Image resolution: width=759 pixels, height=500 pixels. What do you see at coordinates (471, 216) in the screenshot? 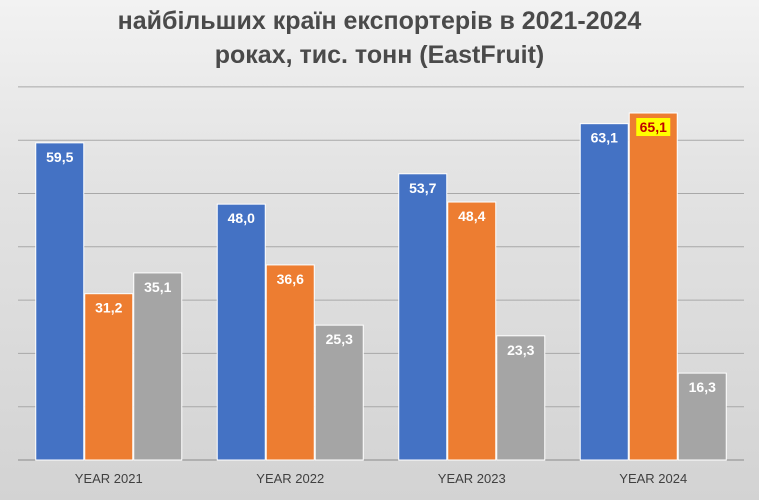
I see `data-label-series-2-3: 48,4` at bounding box center [471, 216].